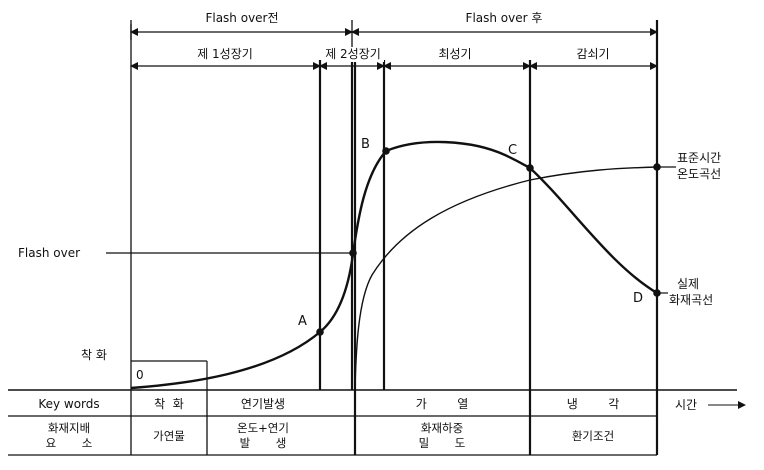 The height and width of the screenshot is (470, 764). I want to click on factor-load-line1: 화재하중, so click(442, 428).